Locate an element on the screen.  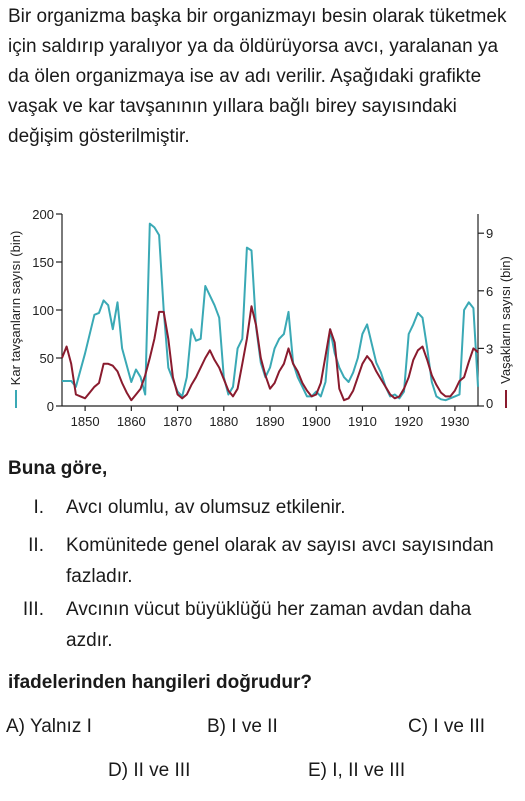
x-tick-label: 1920 is located at coordinates (408, 421).